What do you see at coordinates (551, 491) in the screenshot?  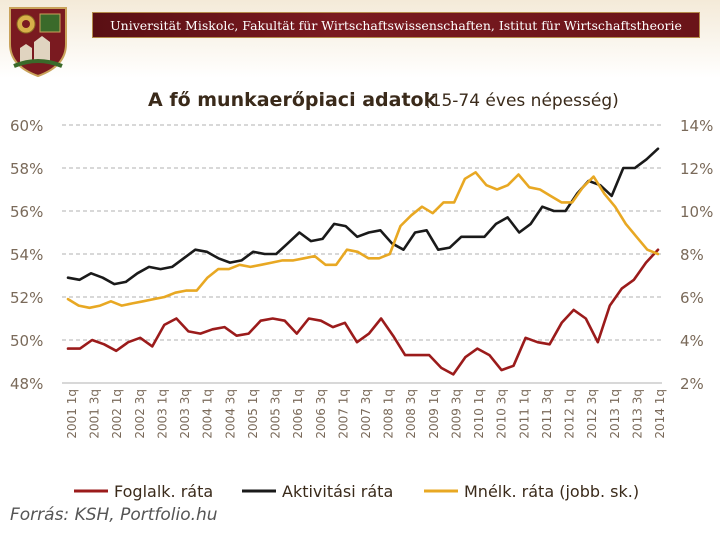 I see `legend-label: Mnélk. ráta (jobb. sk.)` at bounding box center [551, 491].